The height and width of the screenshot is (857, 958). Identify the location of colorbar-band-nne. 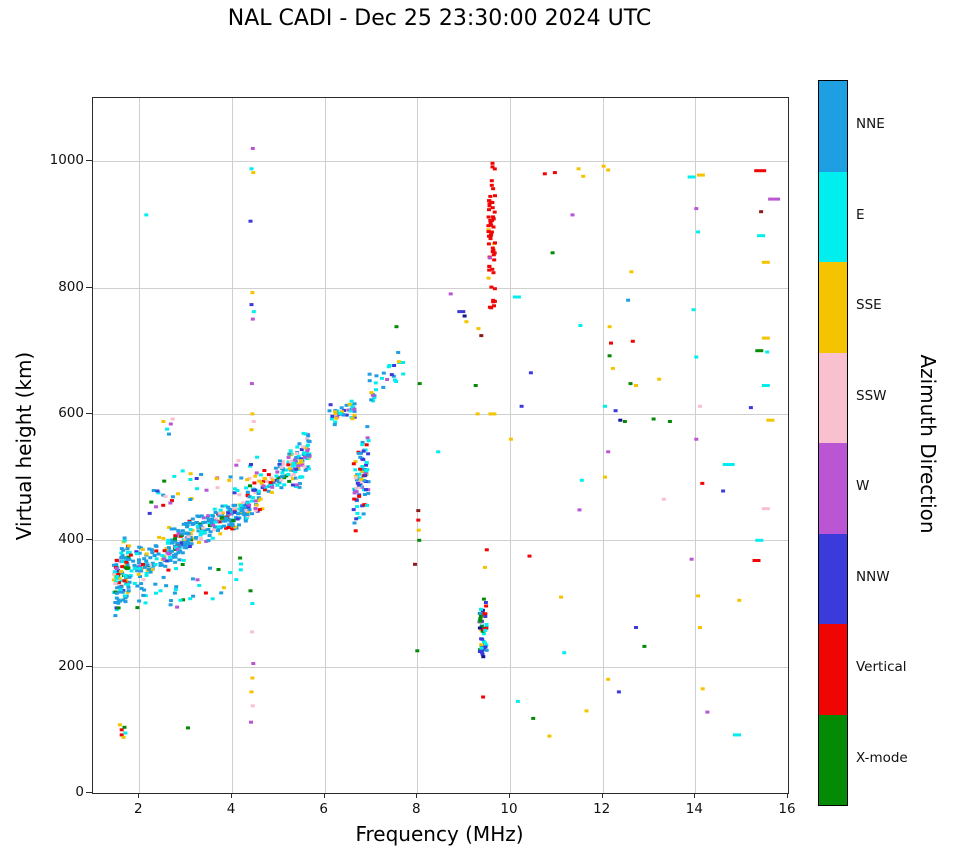
(833, 126).